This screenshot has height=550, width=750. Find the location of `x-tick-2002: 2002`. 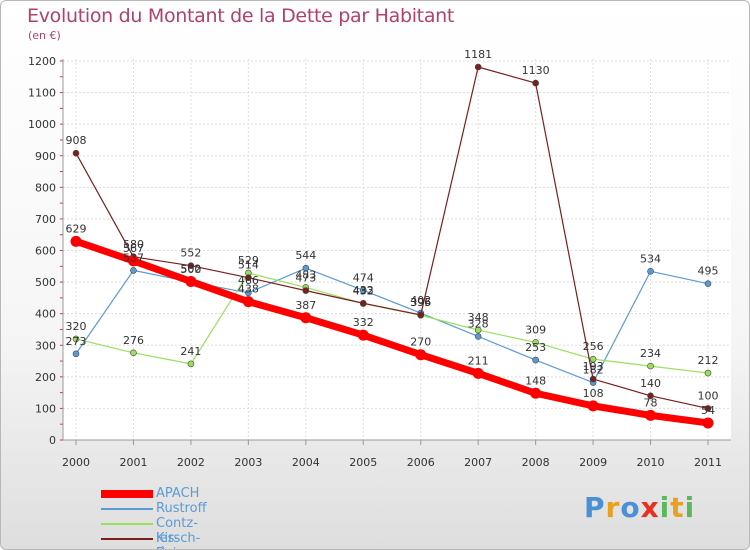

x-tick-2002: 2002 is located at coordinates (191, 462).